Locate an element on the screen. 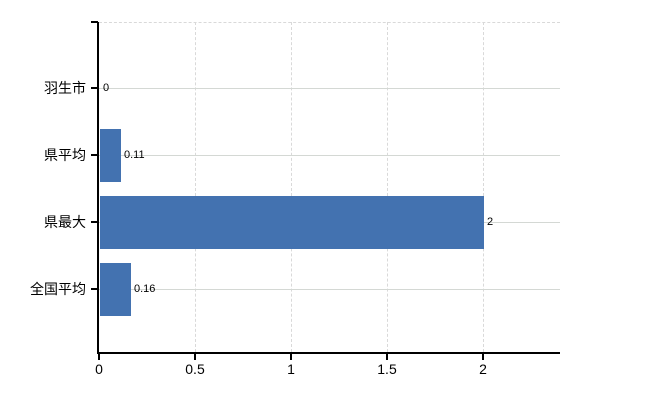 Image resolution: width=650 pixels, height=400 pixels. x-tick-label: 2 is located at coordinates (483, 369).